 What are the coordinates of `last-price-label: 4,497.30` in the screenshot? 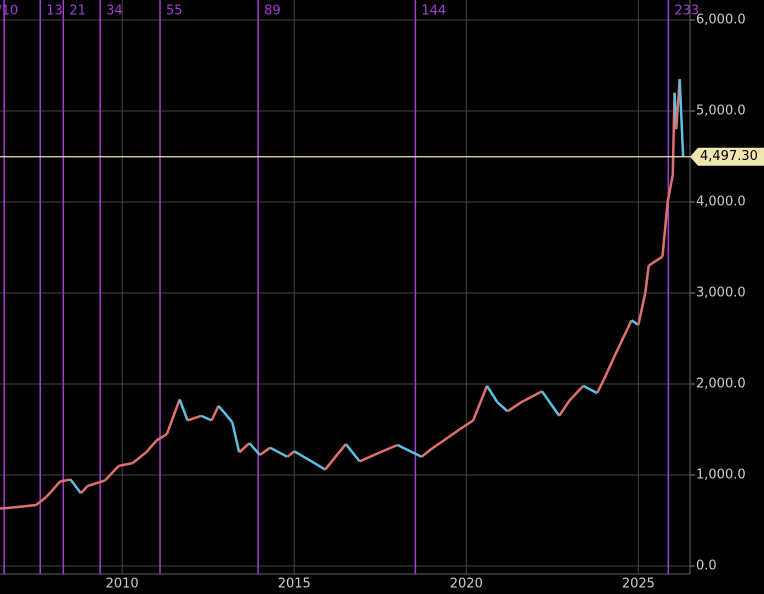 It's located at (729, 156).